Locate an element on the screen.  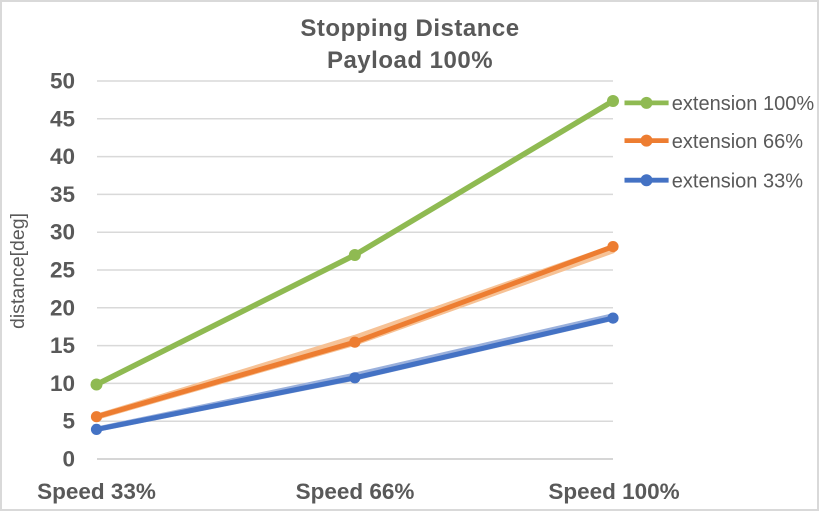
svg-text: 25 is located at coordinates (62, 270).